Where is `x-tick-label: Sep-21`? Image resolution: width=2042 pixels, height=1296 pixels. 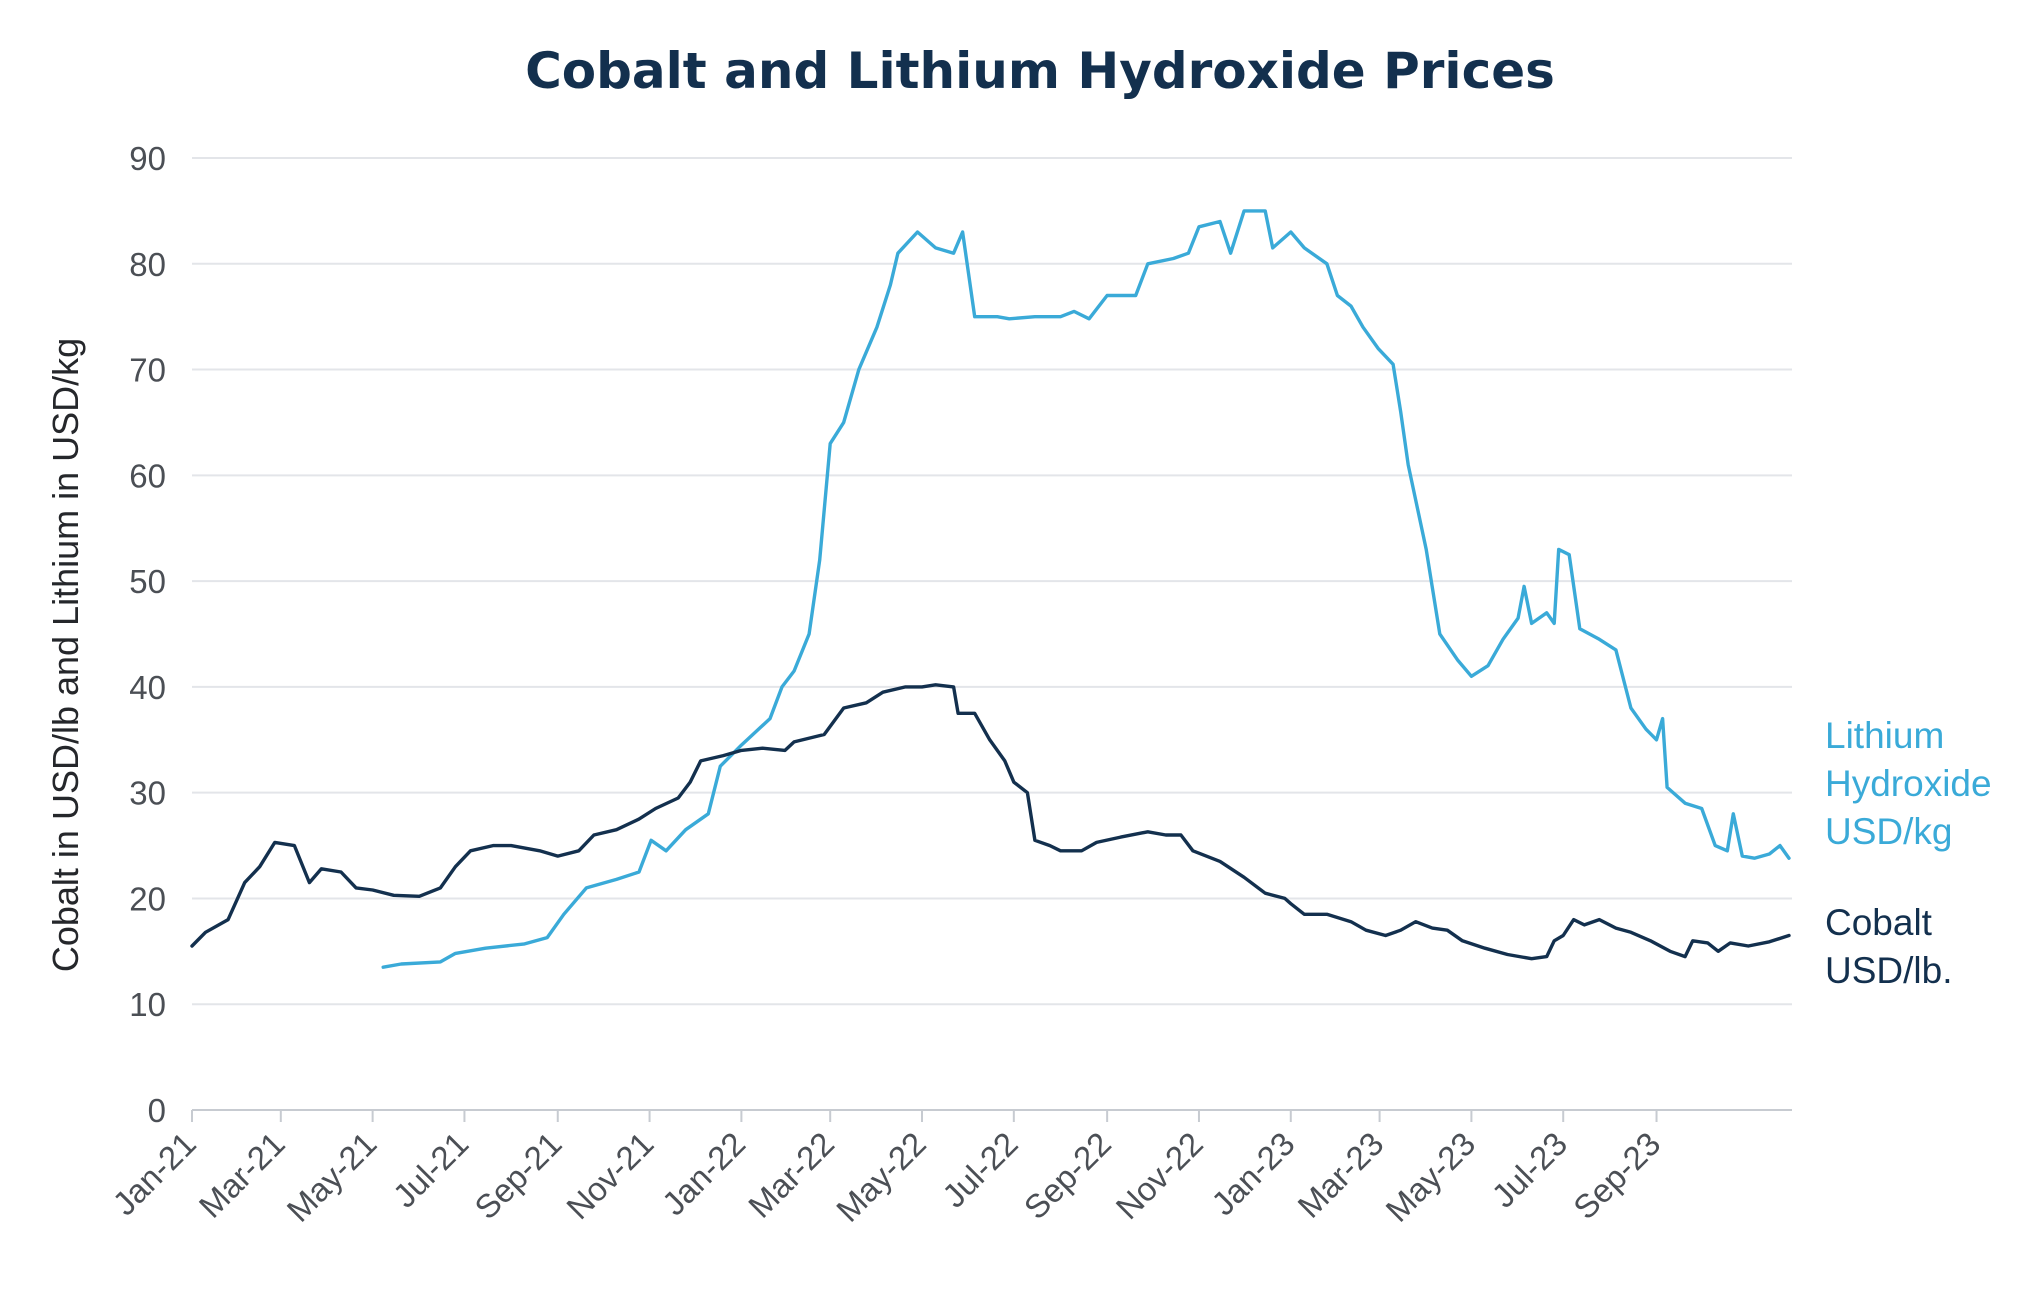 x-tick-label: Sep-21 is located at coordinates (517, 1175).